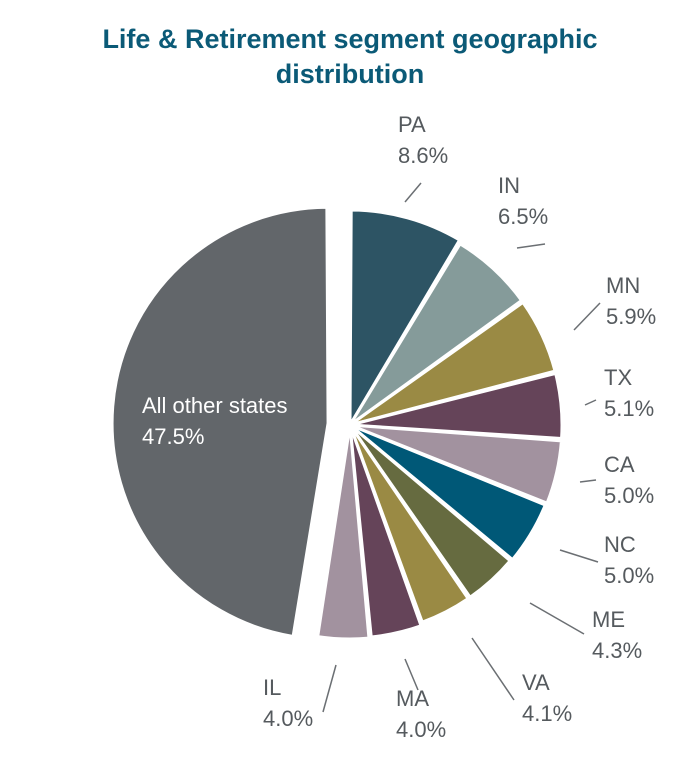 The height and width of the screenshot is (760, 700). What do you see at coordinates (590, 402) in the screenshot?
I see `leader-line-tx` at bounding box center [590, 402].